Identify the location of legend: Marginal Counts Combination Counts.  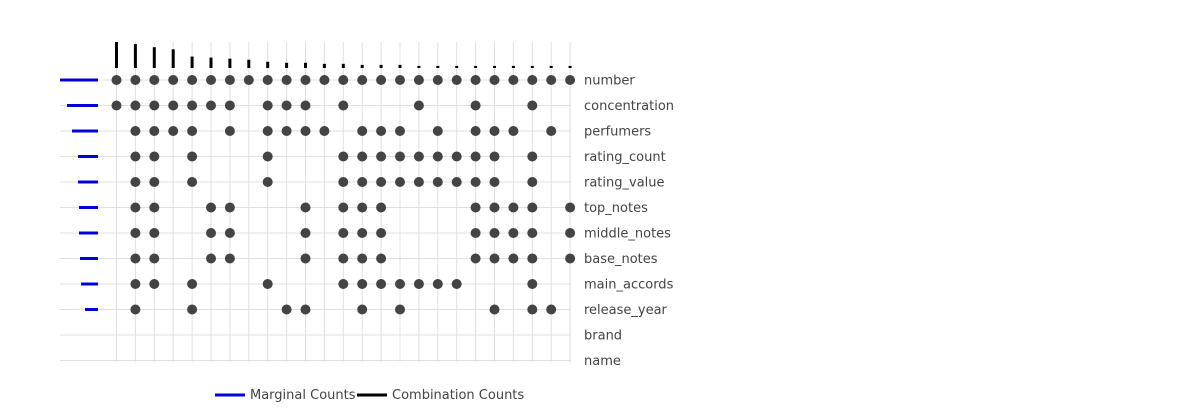
(369, 395).